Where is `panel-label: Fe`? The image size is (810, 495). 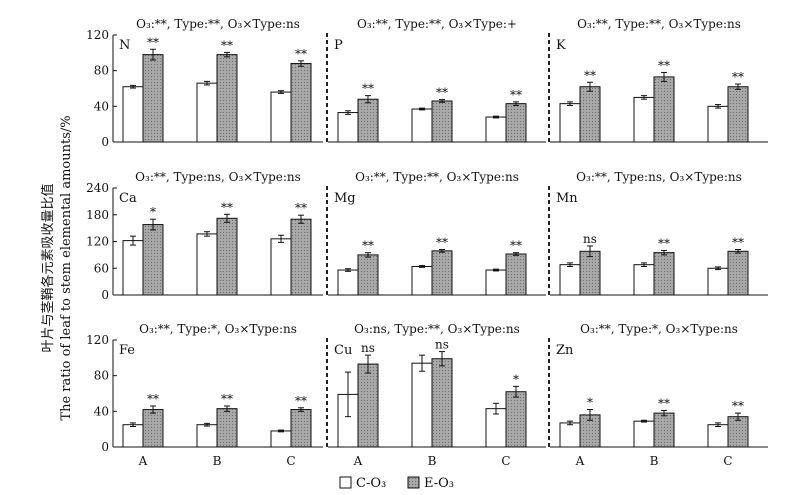
panel-label: Fe is located at coordinates (127, 350).